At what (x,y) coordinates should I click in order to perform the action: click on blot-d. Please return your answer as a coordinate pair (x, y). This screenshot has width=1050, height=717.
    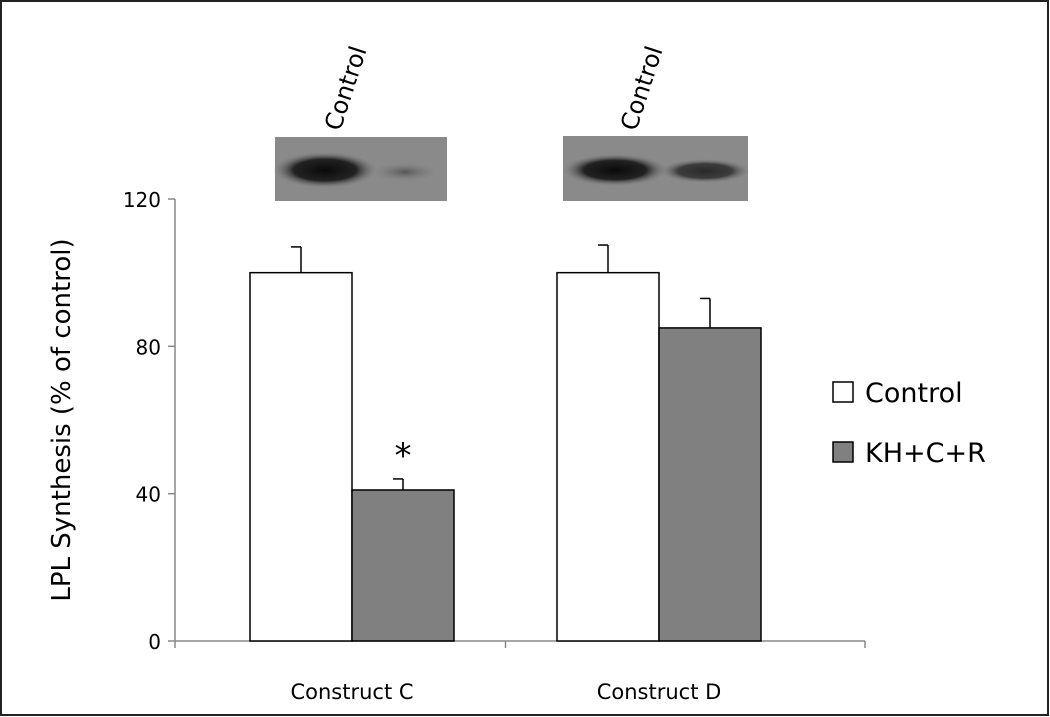
    Looking at the image, I should click on (656, 168).